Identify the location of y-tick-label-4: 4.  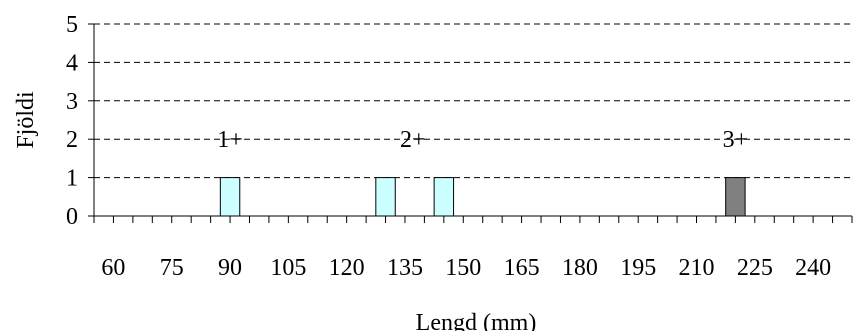
(72, 63).